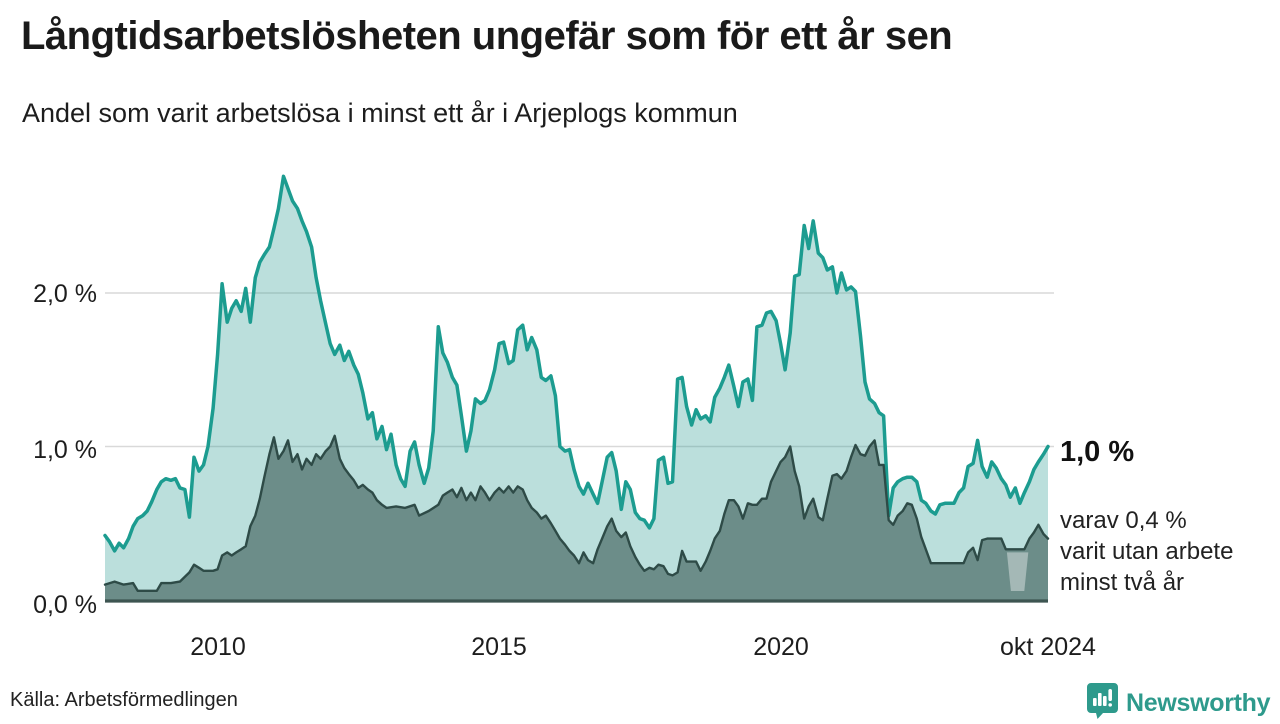 The height and width of the screenshot is (724, 1280). I want to click on newsworthy-logo-text: Newsworthy, so click(1198, 702).